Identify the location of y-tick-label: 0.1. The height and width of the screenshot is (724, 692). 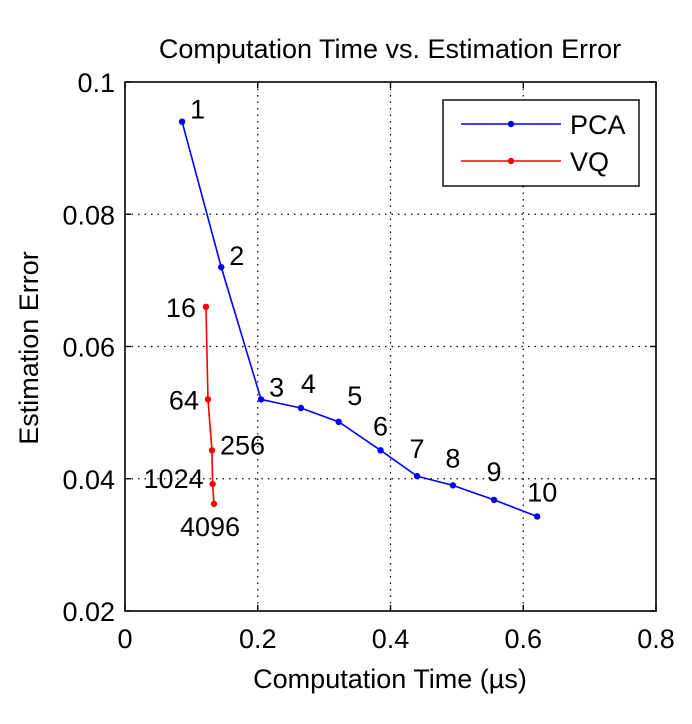
(96, 83).